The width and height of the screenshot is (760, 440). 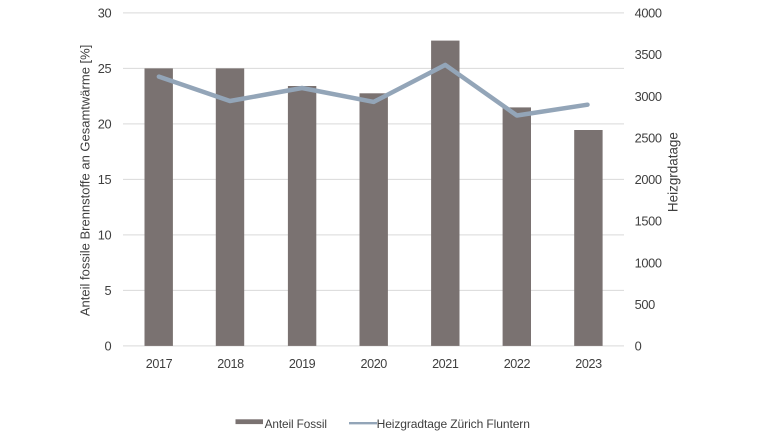 I want to click on svg-text: Heizgrdatage, so click(x=673, y=172).